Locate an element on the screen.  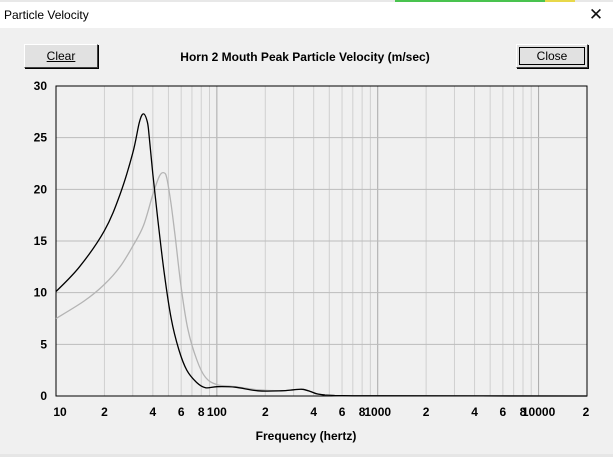
close-icon: ✕ is located at coordinates (596, 15).